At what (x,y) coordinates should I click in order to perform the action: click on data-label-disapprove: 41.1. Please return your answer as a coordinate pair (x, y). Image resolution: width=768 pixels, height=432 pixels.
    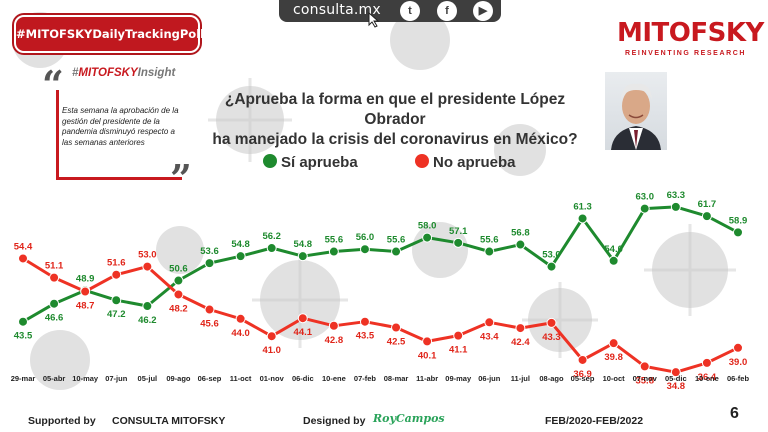
    Looking at the image, I should click on (458, 350).